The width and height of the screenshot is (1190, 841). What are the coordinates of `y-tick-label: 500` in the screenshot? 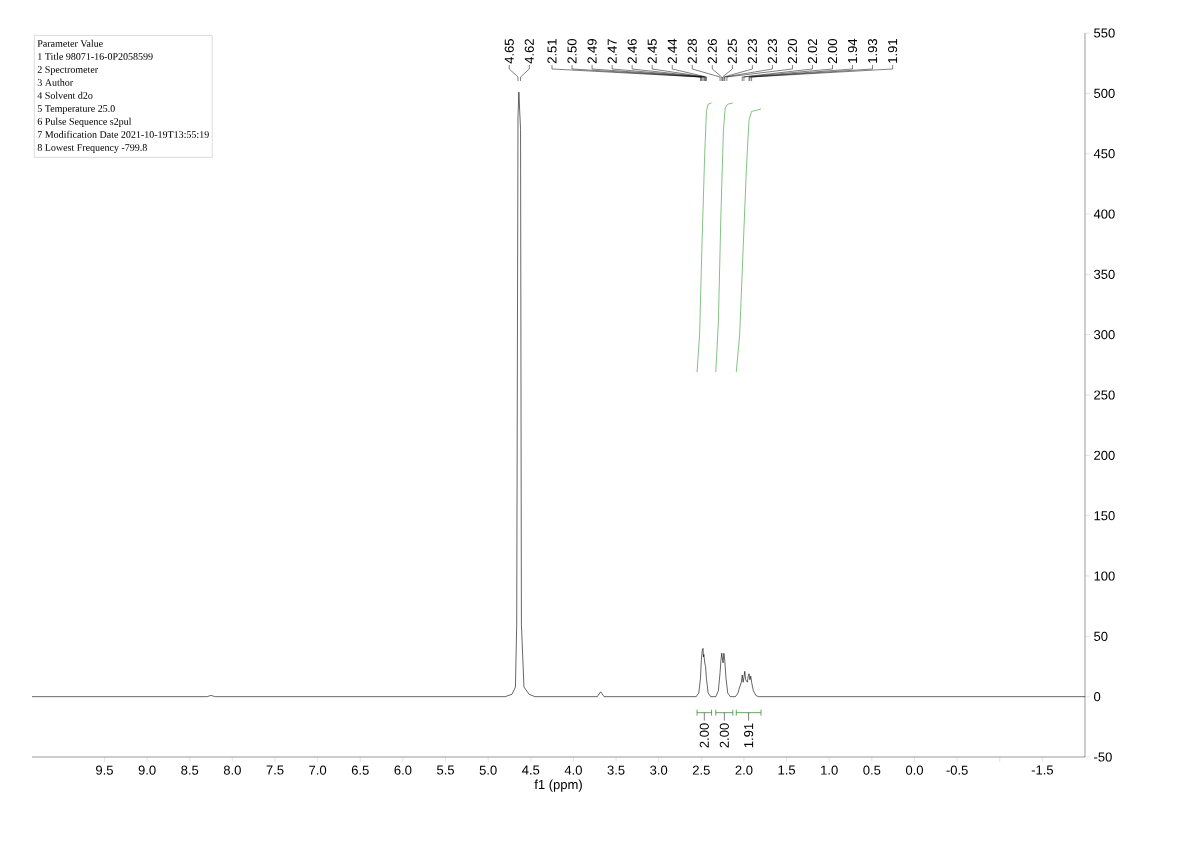 It's located at (1104, 93).